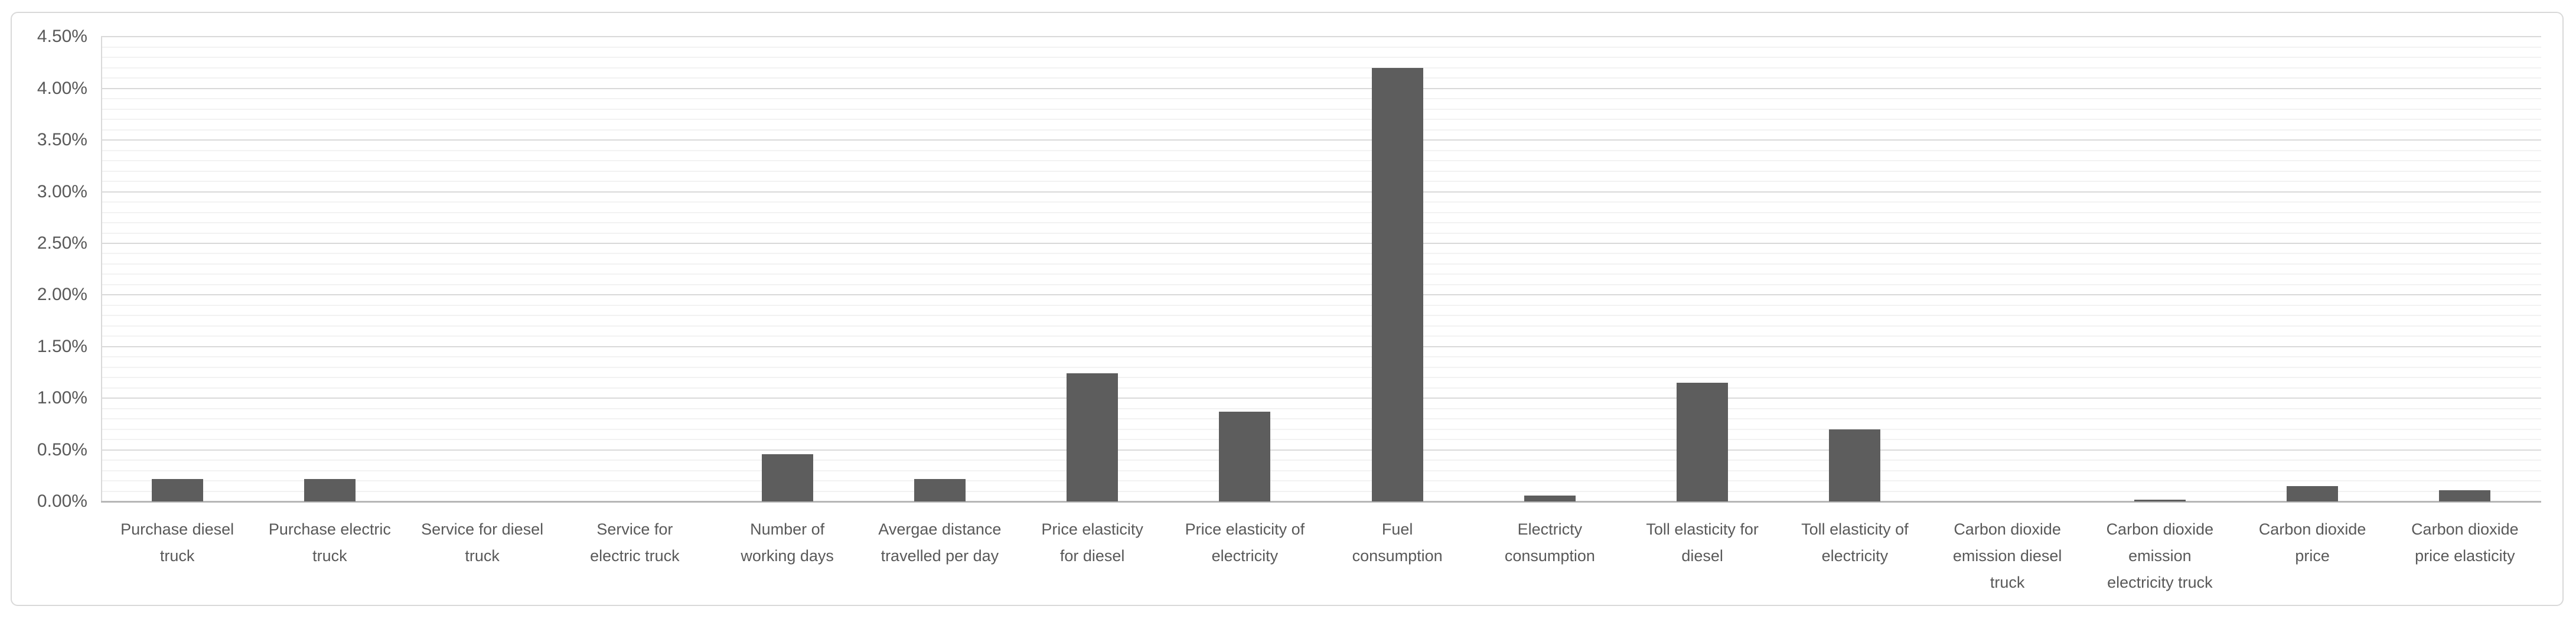 The width and height of the screenshot is (2576, 619). I want to click on x-axis-category-label: Purchase diesel truck, so click(177, 542).